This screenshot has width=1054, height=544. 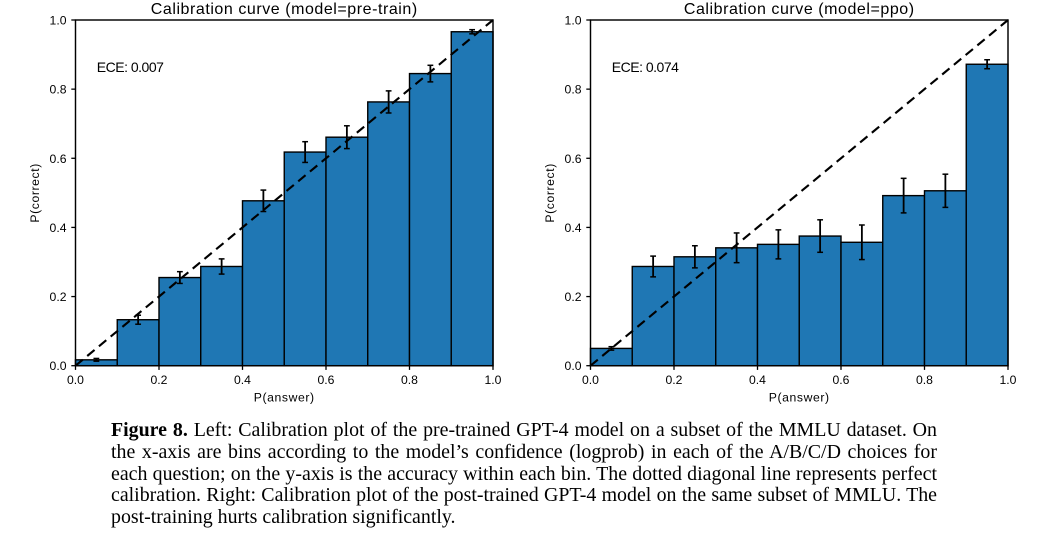 I want to click on svg-text:Calibration curve (model=pre-t: Calibration curve (model=pre-train), so click(x=284, y=9).